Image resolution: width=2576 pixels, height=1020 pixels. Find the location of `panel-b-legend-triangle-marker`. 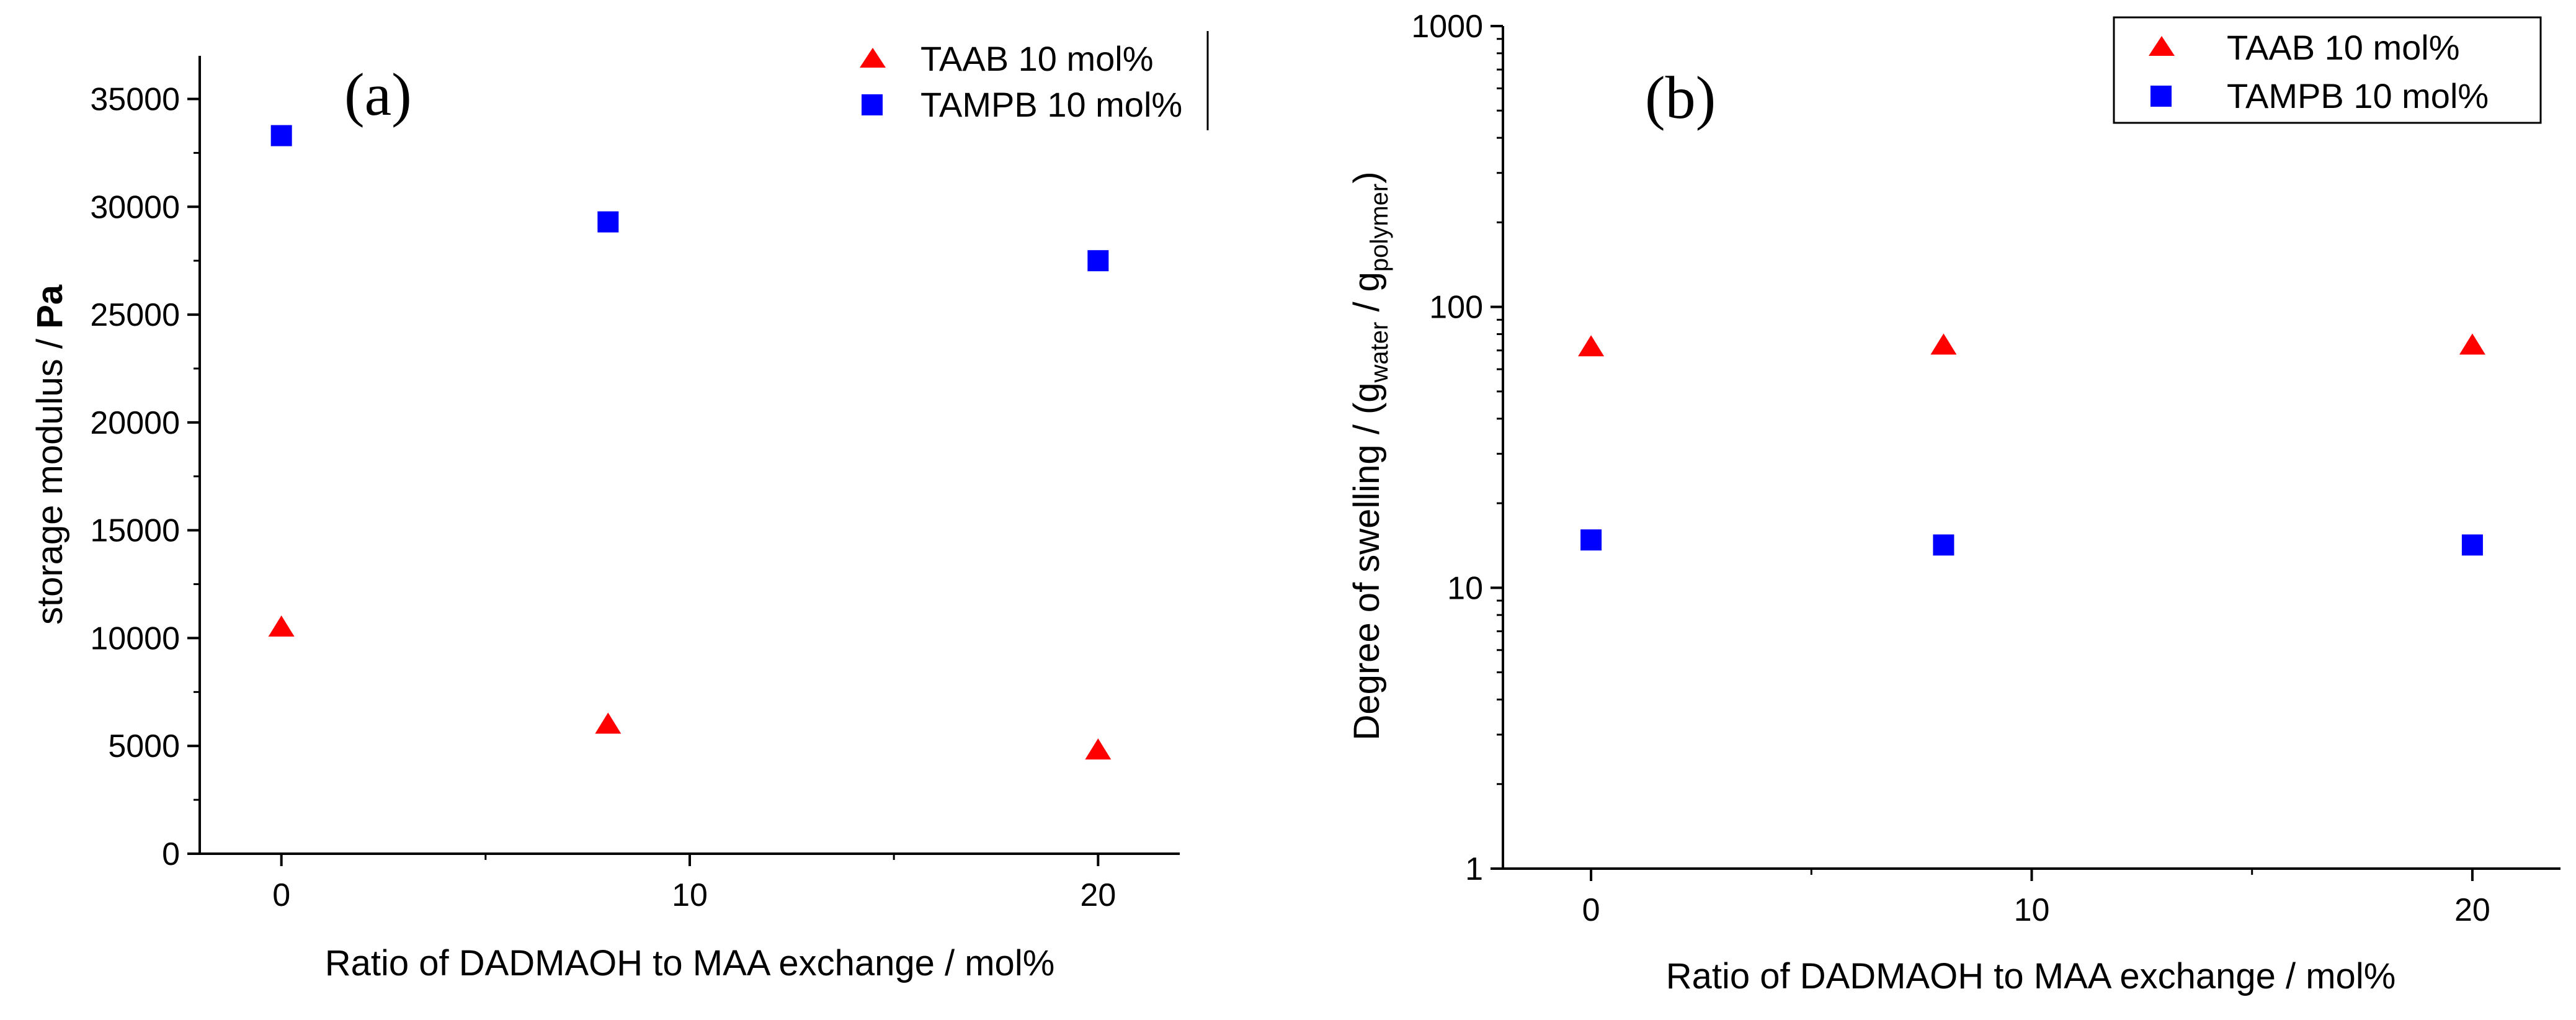

panel-b-legend-triangle-marker is located at coordinates (2162, 46).